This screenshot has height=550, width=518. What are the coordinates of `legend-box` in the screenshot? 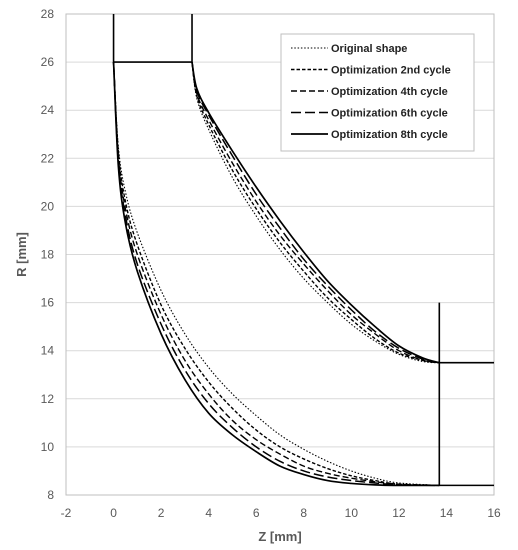 It's located at (377, 92).